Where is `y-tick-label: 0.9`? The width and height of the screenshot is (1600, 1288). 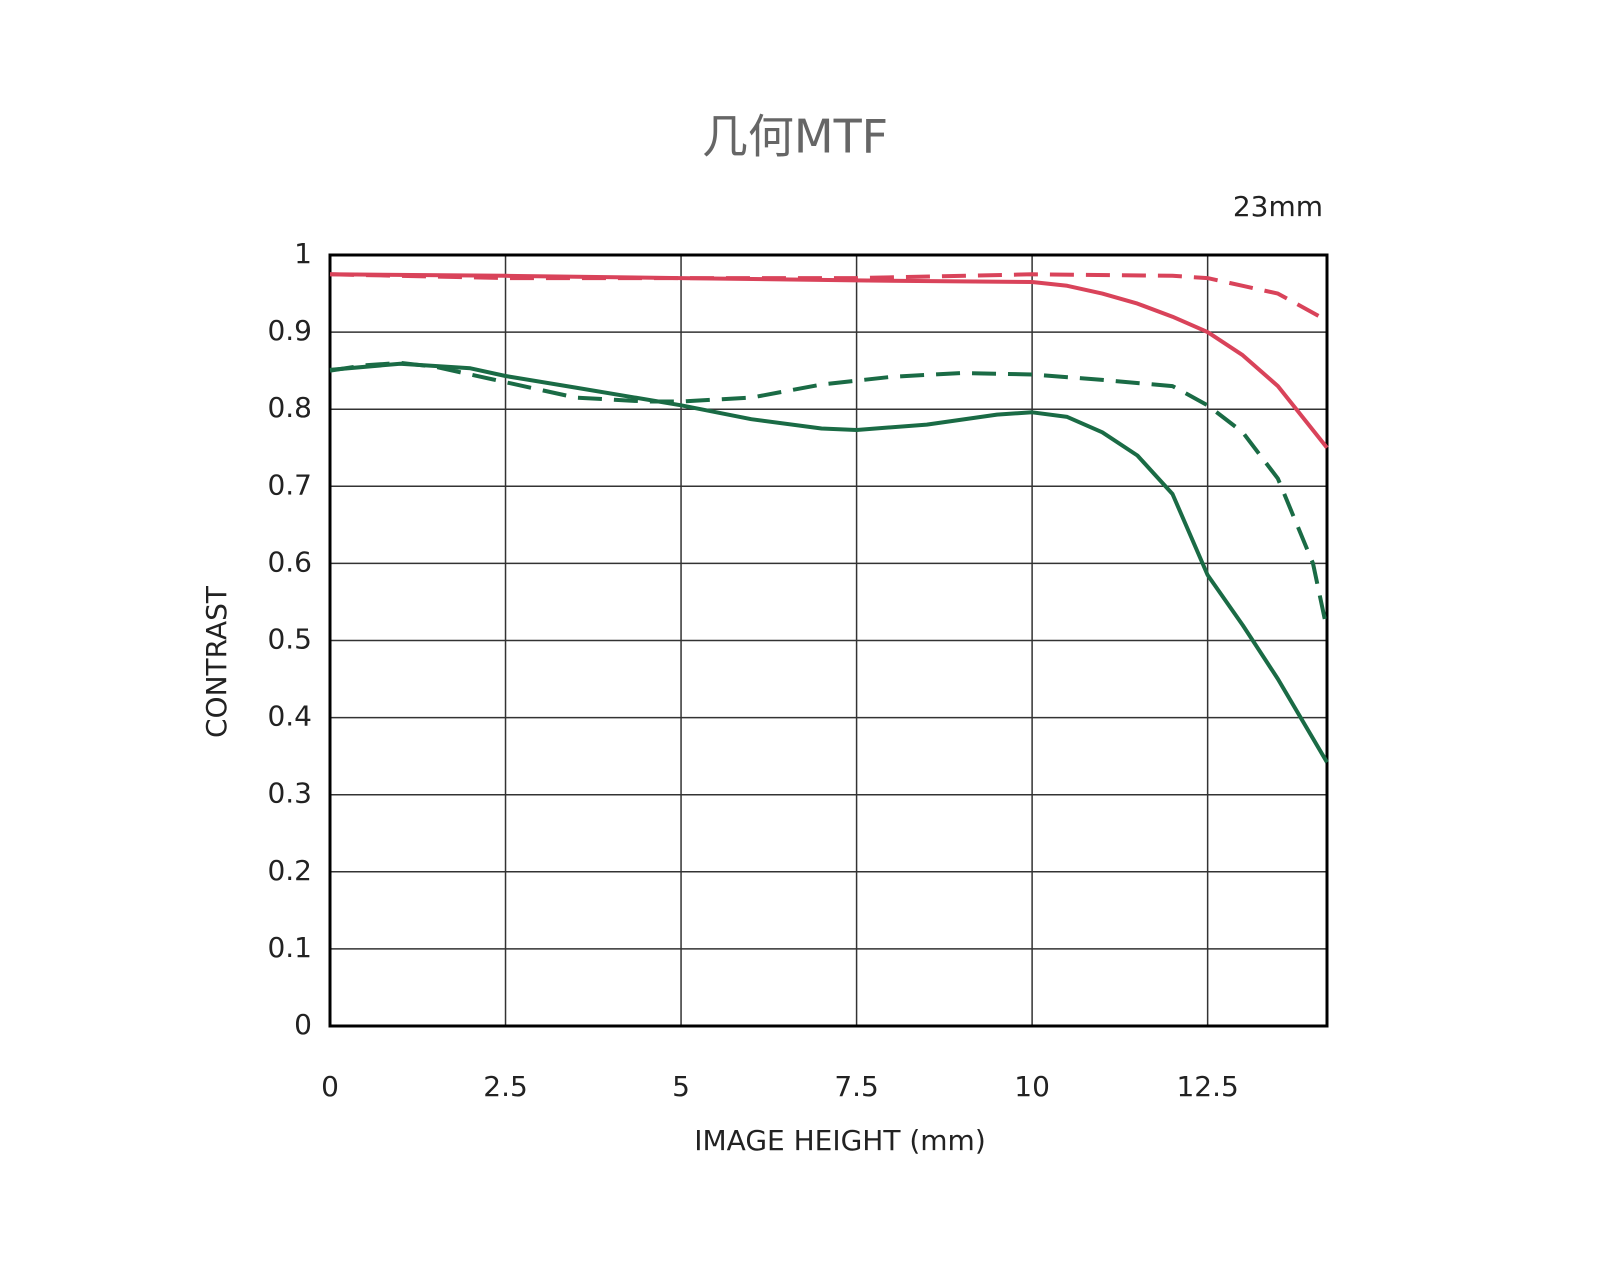
y-tick-label: 0.9 is located at coordinates (289, 330).